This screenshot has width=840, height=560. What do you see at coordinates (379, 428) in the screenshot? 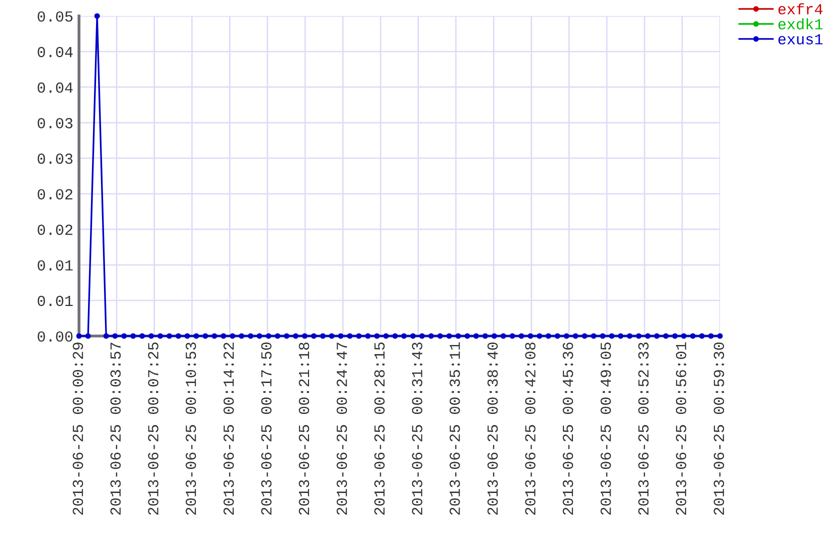
I see `x-tick-label: 2013-06-25 00:28:15` at bounding box center [379, 428].